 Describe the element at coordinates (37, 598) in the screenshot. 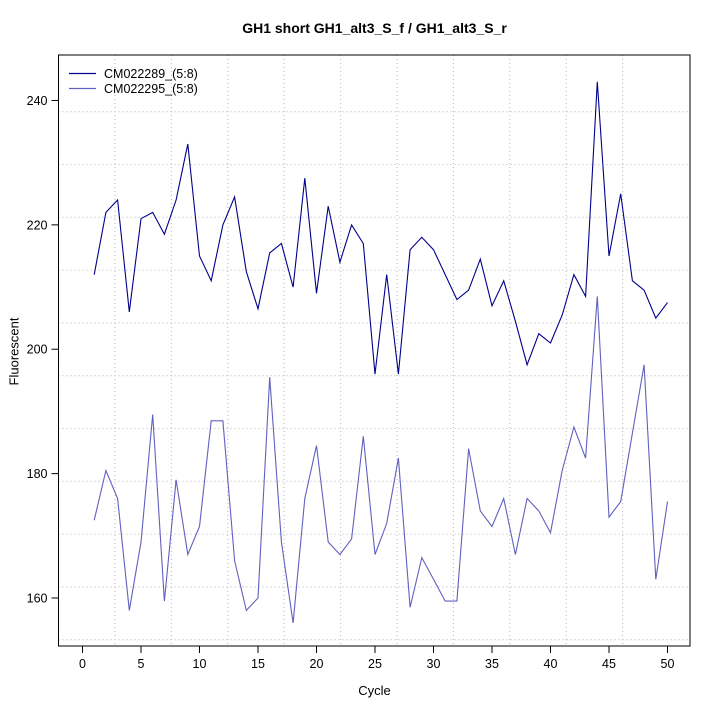

I see `y-tick-label: 160` at that location.